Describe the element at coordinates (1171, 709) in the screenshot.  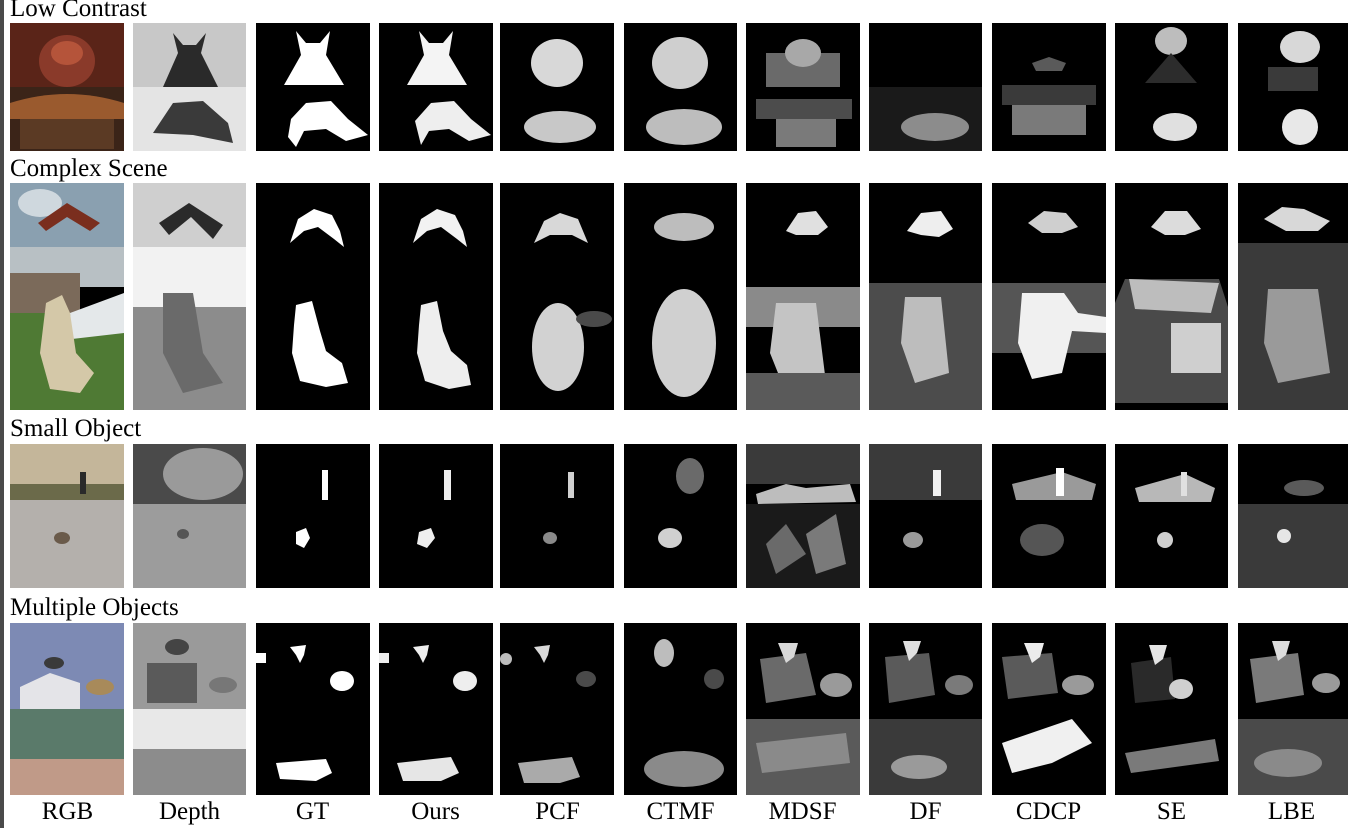
I see `se-map-multiple-objects` at that location.